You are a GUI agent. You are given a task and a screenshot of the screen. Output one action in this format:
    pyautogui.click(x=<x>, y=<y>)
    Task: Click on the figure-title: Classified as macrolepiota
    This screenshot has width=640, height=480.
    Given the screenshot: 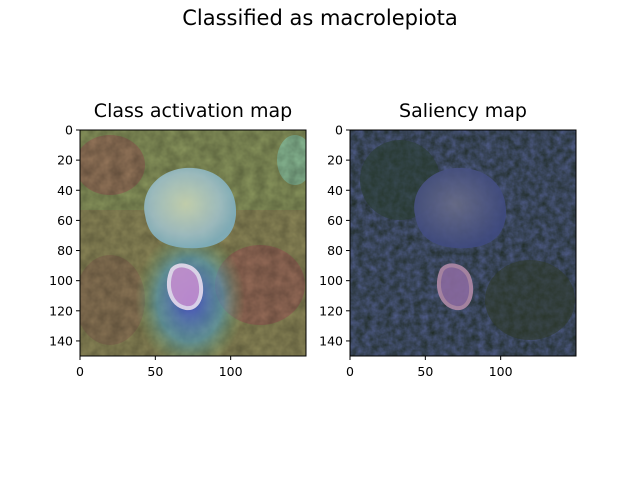 What is the action you would take?
    pyautogui.click(x=320, y=18)
    